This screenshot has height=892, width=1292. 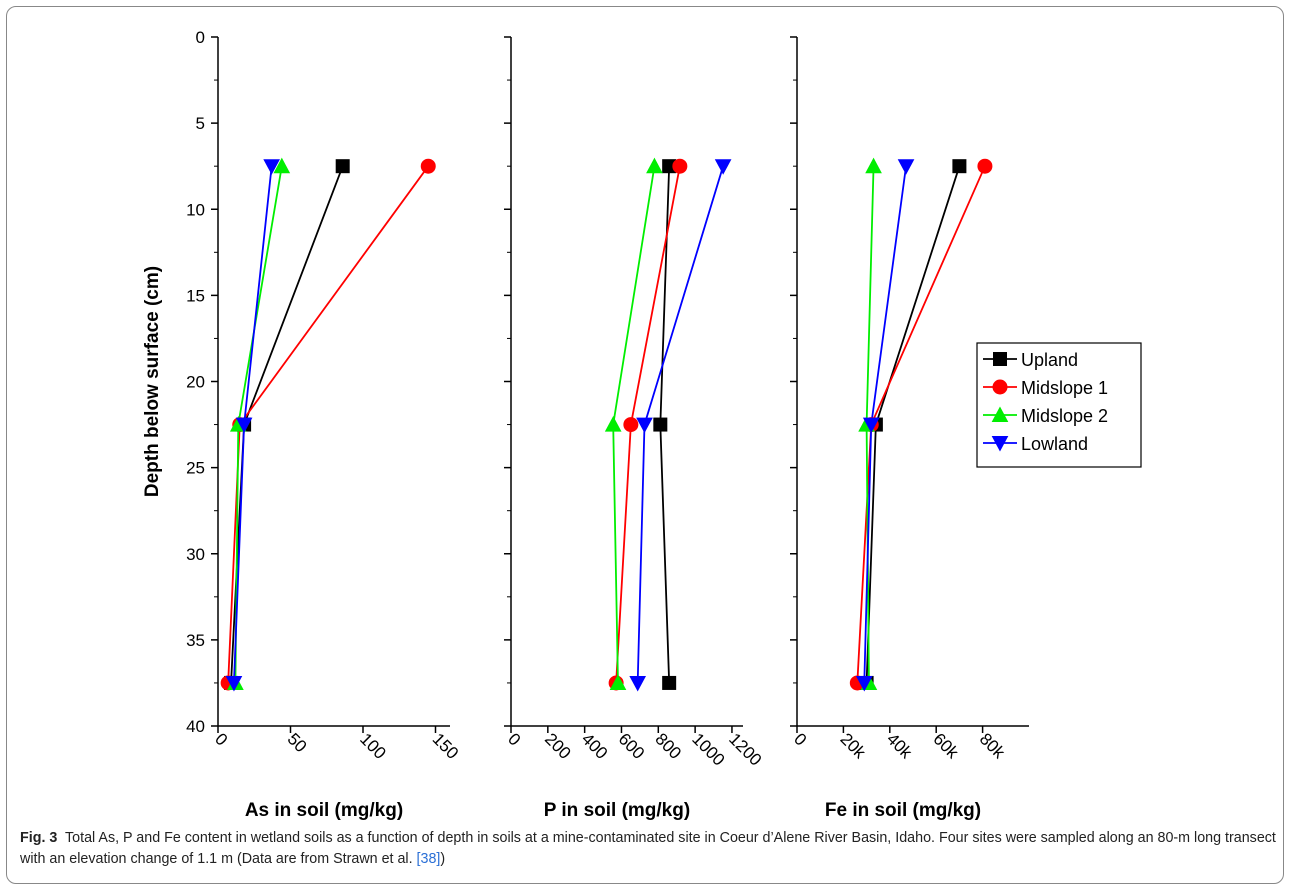 I want to click on x-tick-label: 80k, so click(x=992, y=745).